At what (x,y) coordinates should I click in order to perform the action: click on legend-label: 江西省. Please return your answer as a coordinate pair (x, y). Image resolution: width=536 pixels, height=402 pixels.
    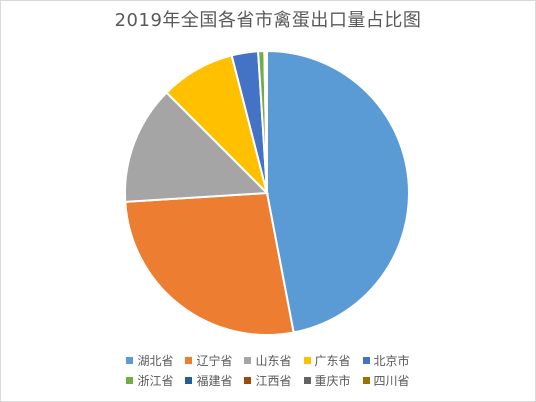
    Looking at the image, I should click on (273, 381).